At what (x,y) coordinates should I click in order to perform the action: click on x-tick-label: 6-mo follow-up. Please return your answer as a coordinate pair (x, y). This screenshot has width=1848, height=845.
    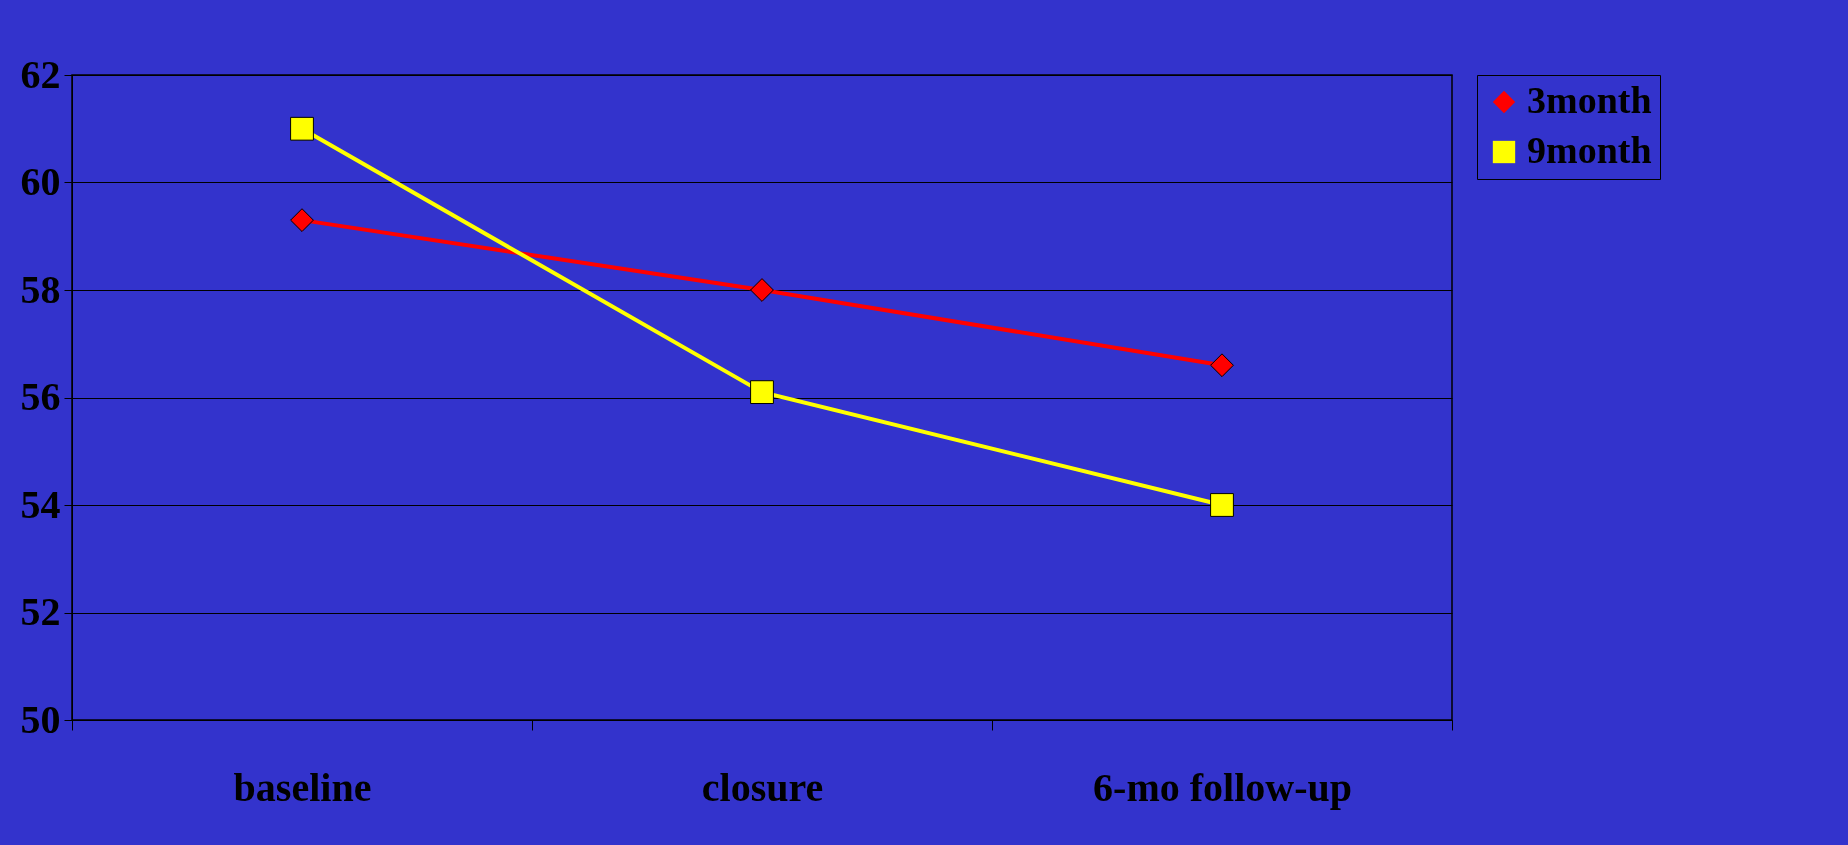
    Looking at the image, I should click on (1222, 787).